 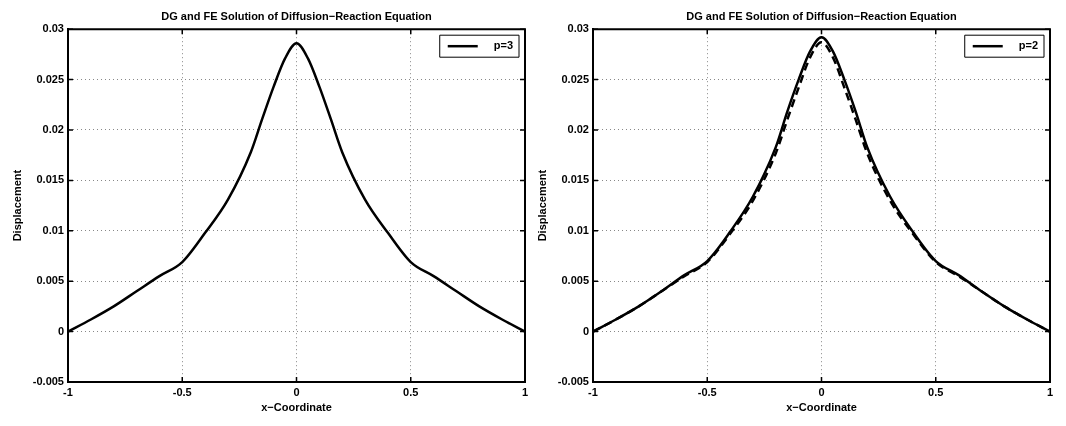 I want to click on legend-label: p=3, so click(x=503, y=45).